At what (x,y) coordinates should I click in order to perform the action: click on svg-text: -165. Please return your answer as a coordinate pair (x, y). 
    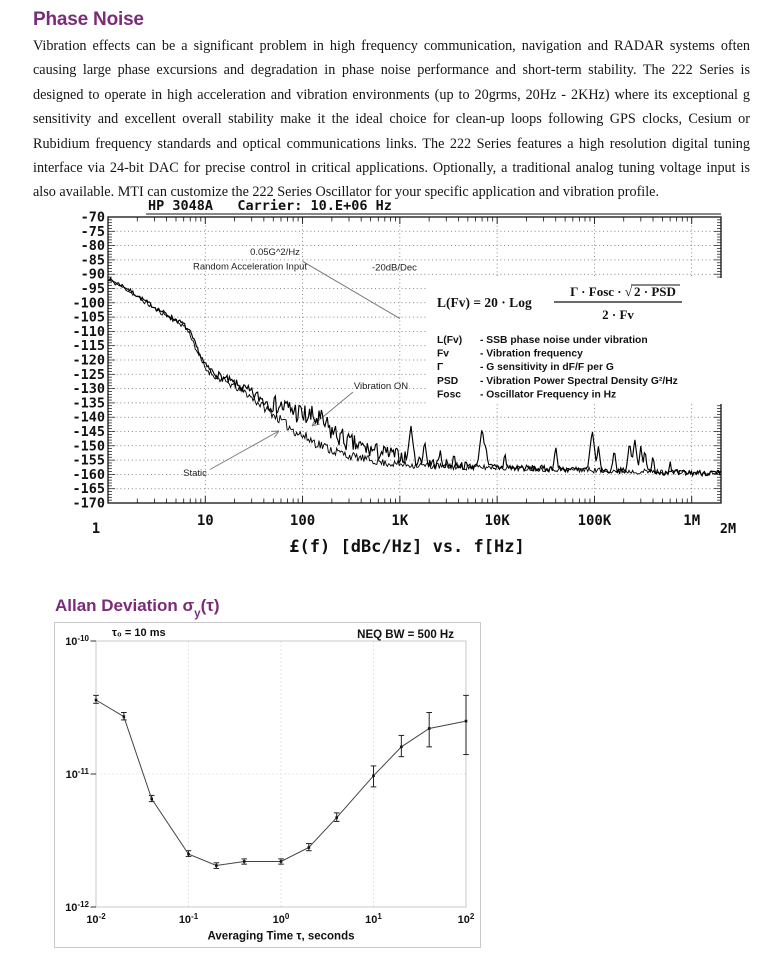
    Looking at the image, I should click on (88, 489).